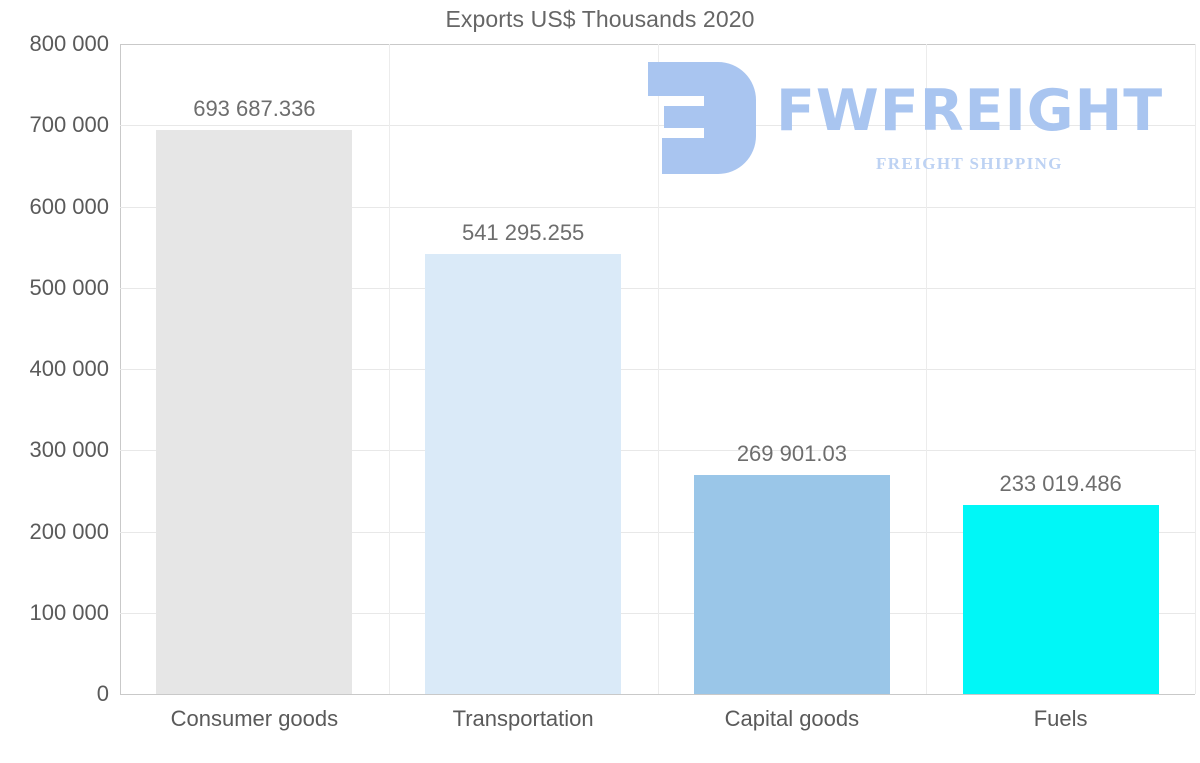 This screenshot has width=1200, height=763. Describe the element at coordinates (254, 109) in the screenshot. I see `bar-value-label: 693 687.336` at that location.